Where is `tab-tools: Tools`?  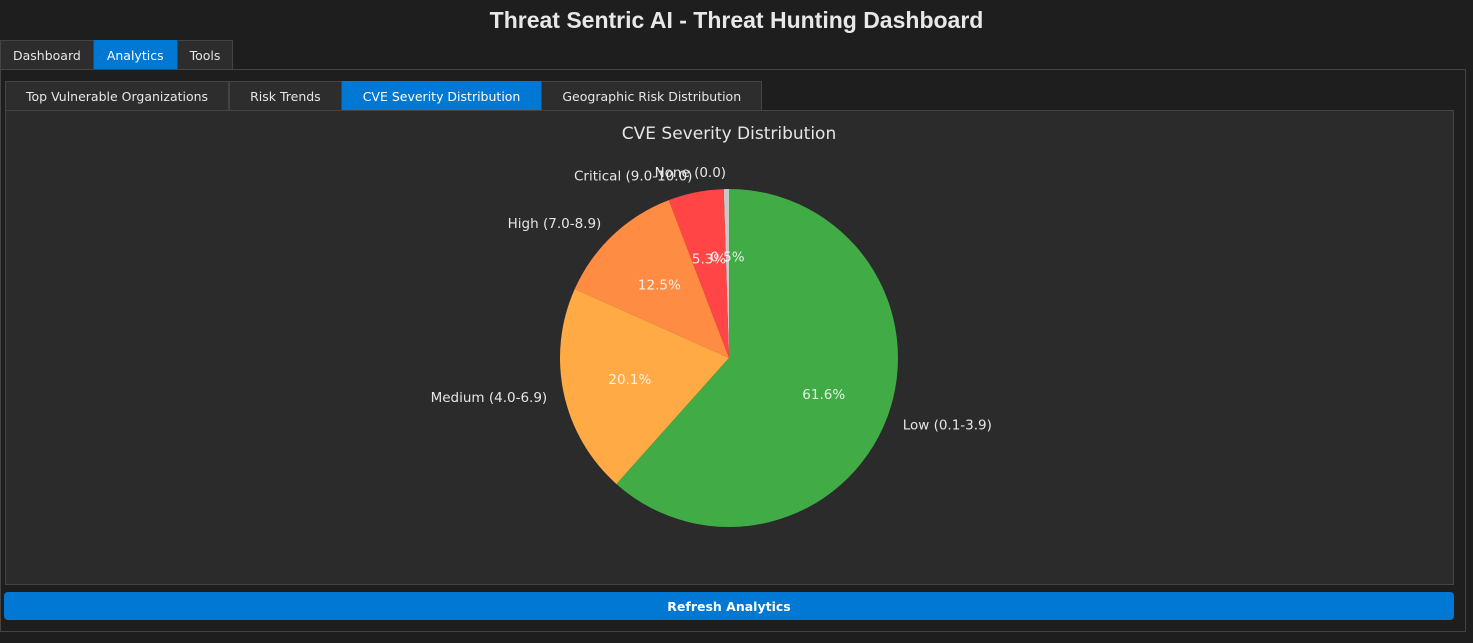
tab-tools: Tools is located at coordinates (205, 54).